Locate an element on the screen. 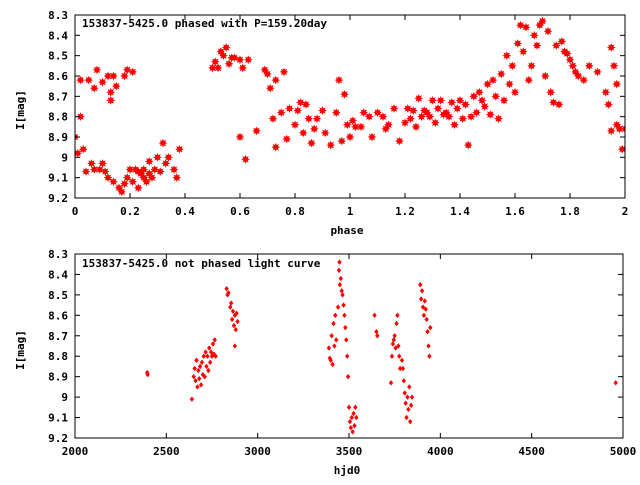 The width and height of the screenshot is (640, 485). phased-y-tick-label: 9.1 is located at coordinates (58, 178).